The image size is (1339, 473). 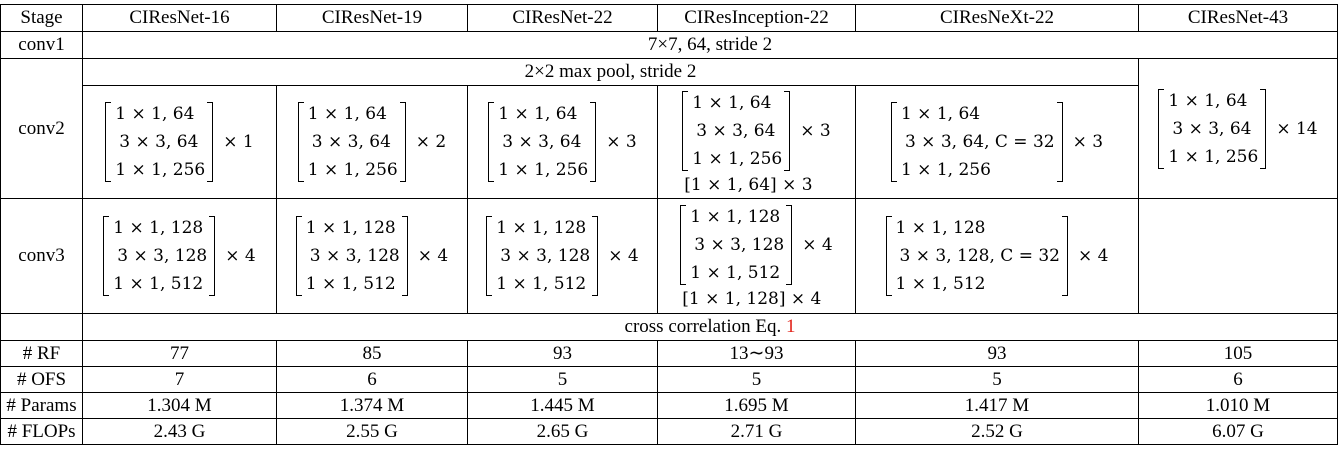 I want to click on metric-value: 2.52 G, so click(x=997, y=431).